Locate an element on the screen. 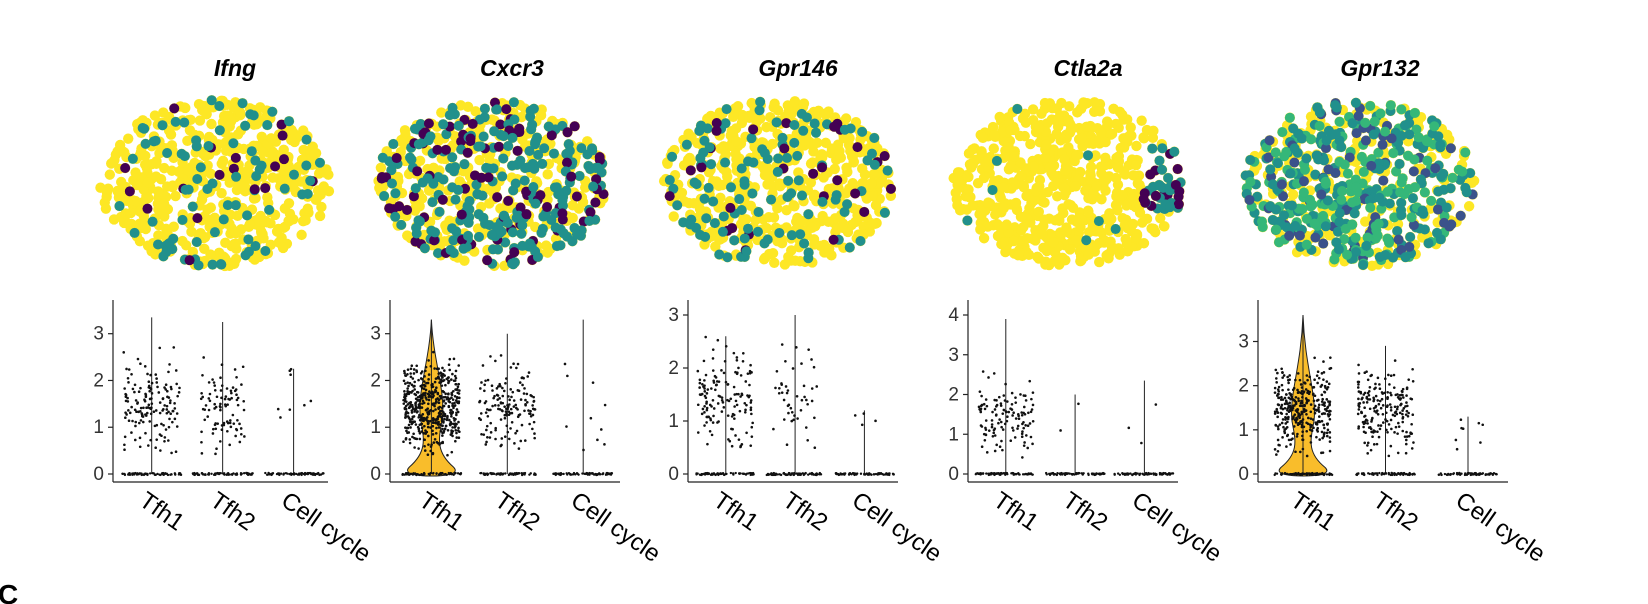 The height and width of the screenshot is (604, 1648). umap-panel-ctla2a: Ctla2a is located at coordinates (1067, 163).